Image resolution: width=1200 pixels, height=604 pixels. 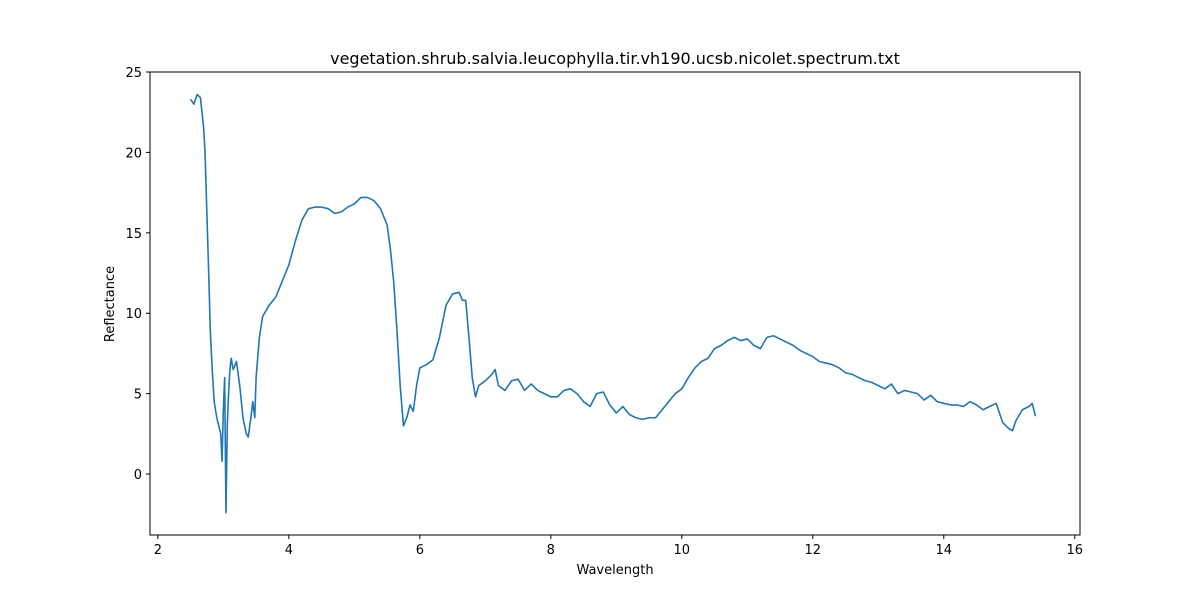 I want to click on y-axis-label: Reflectance, so click(x=110, y=304).